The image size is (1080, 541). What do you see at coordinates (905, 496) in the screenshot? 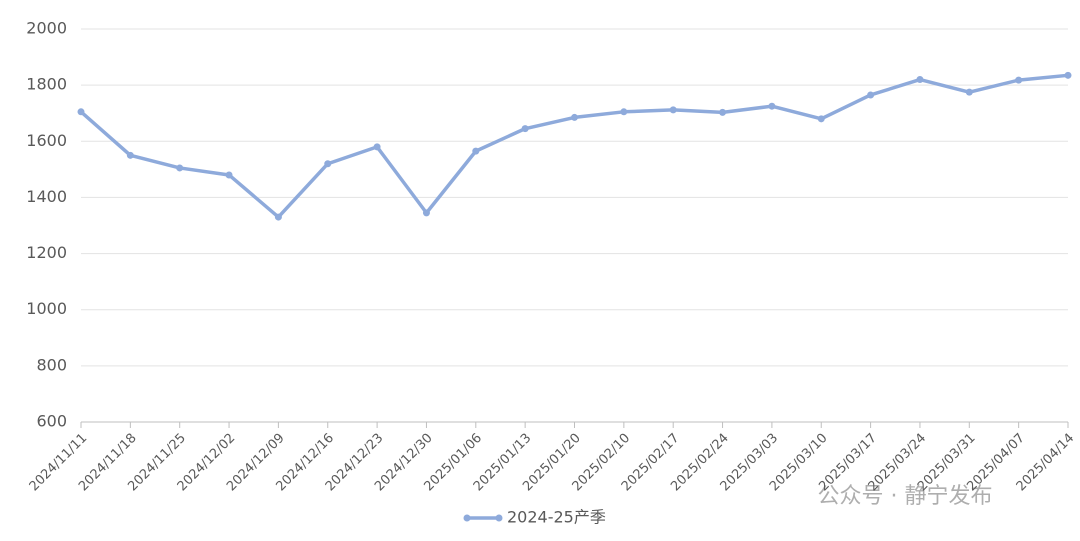
I see `watermark: 公众号 · 静宁发布` at bounding box center [905, 496].